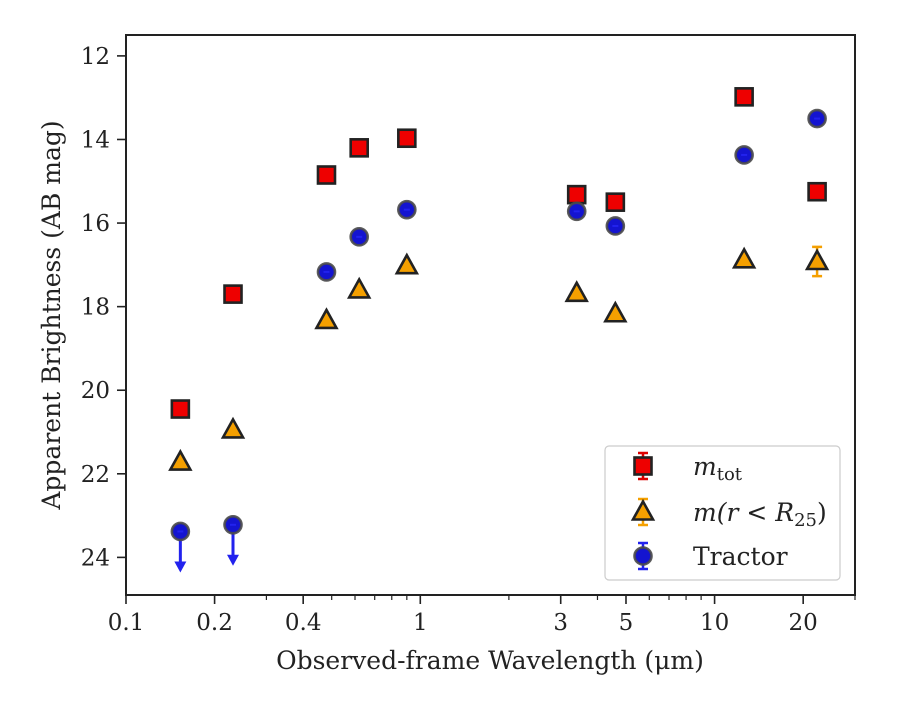 This screenshot has width=900, height=705. What do you see at coordinates (95, 224) in the screenshot?
I see `y-tick-label: 16` at bounding box center [95, 224].